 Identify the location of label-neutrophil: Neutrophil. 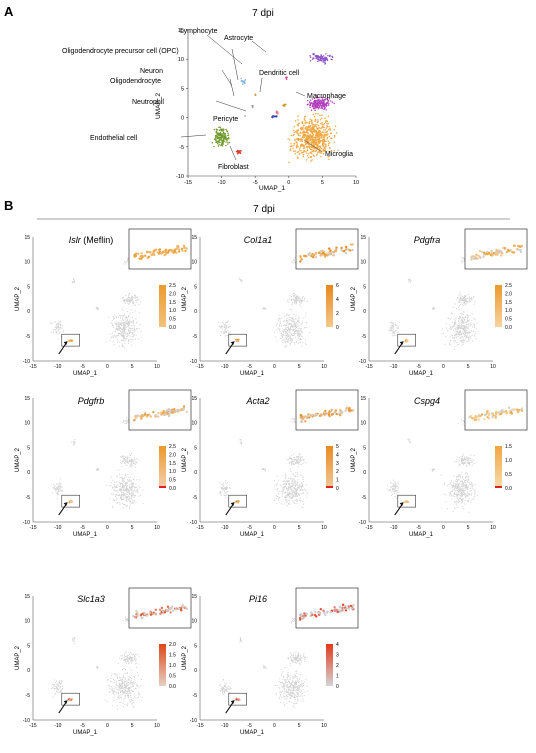
(148, 102).